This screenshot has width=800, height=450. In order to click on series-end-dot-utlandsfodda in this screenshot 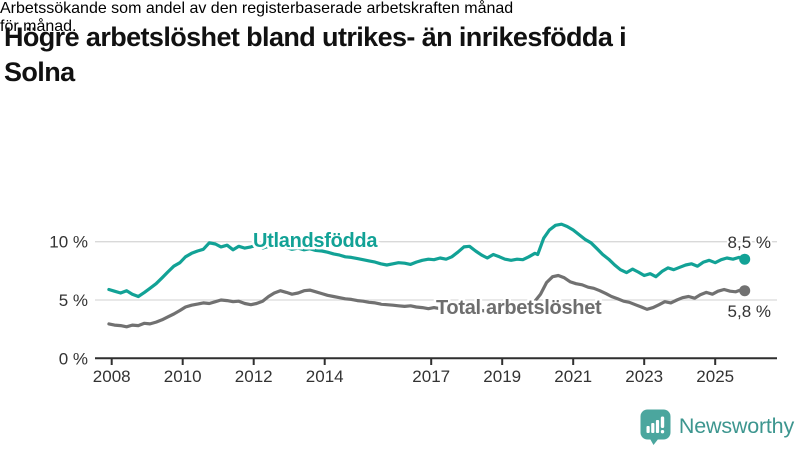, I will do `click(745, 259)`.